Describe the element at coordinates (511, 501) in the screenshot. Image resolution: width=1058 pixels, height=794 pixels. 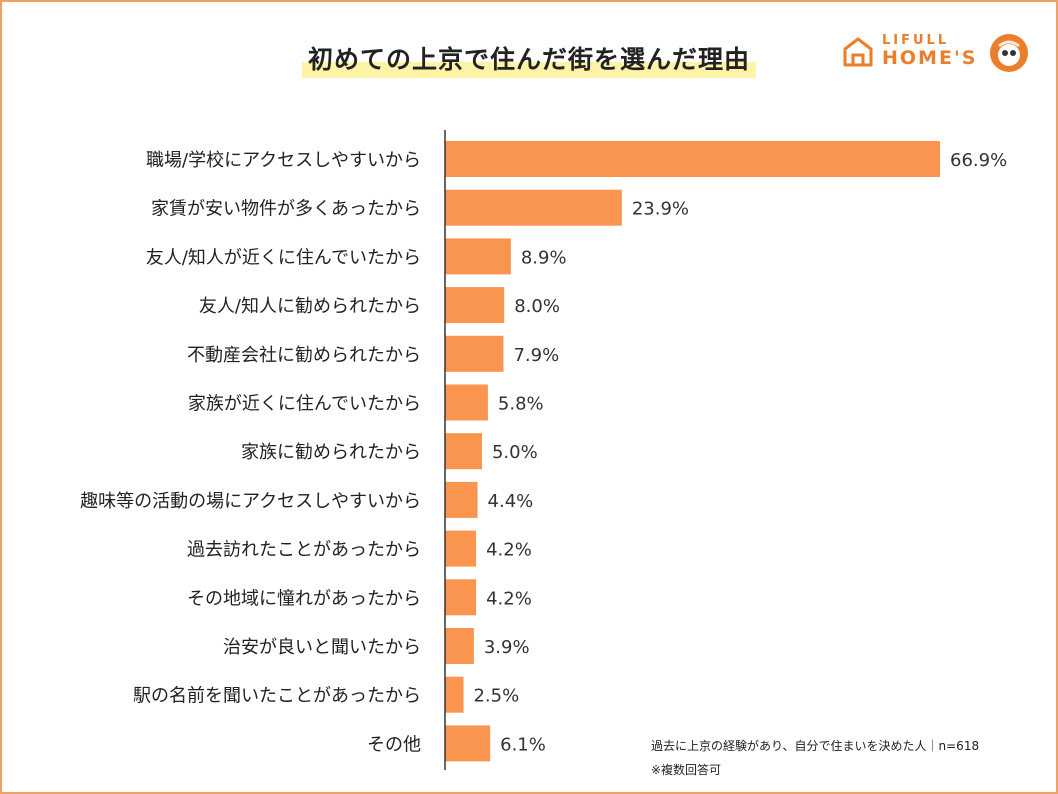
I see `value-label: 4.4%` at that location.